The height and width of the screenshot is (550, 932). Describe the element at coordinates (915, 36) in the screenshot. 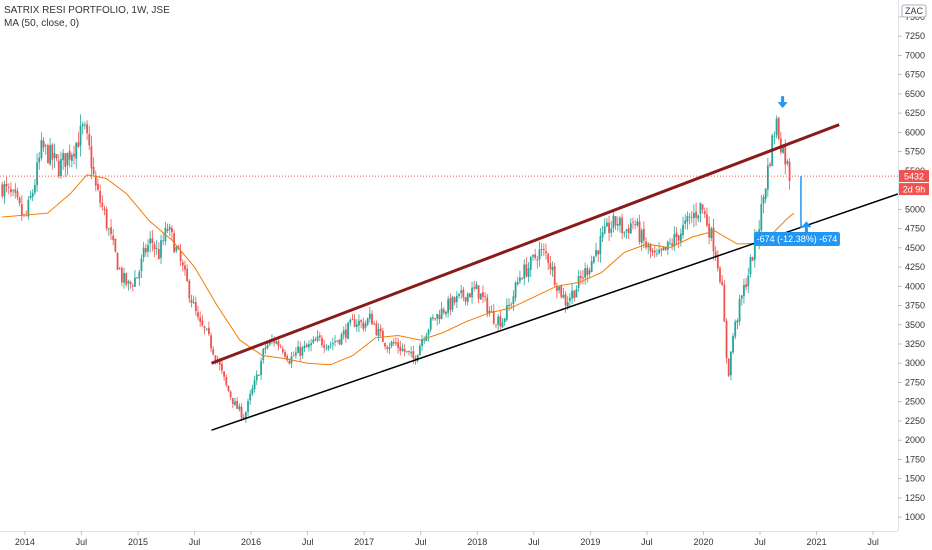

I see `y-tick-label: 7250` at that location.